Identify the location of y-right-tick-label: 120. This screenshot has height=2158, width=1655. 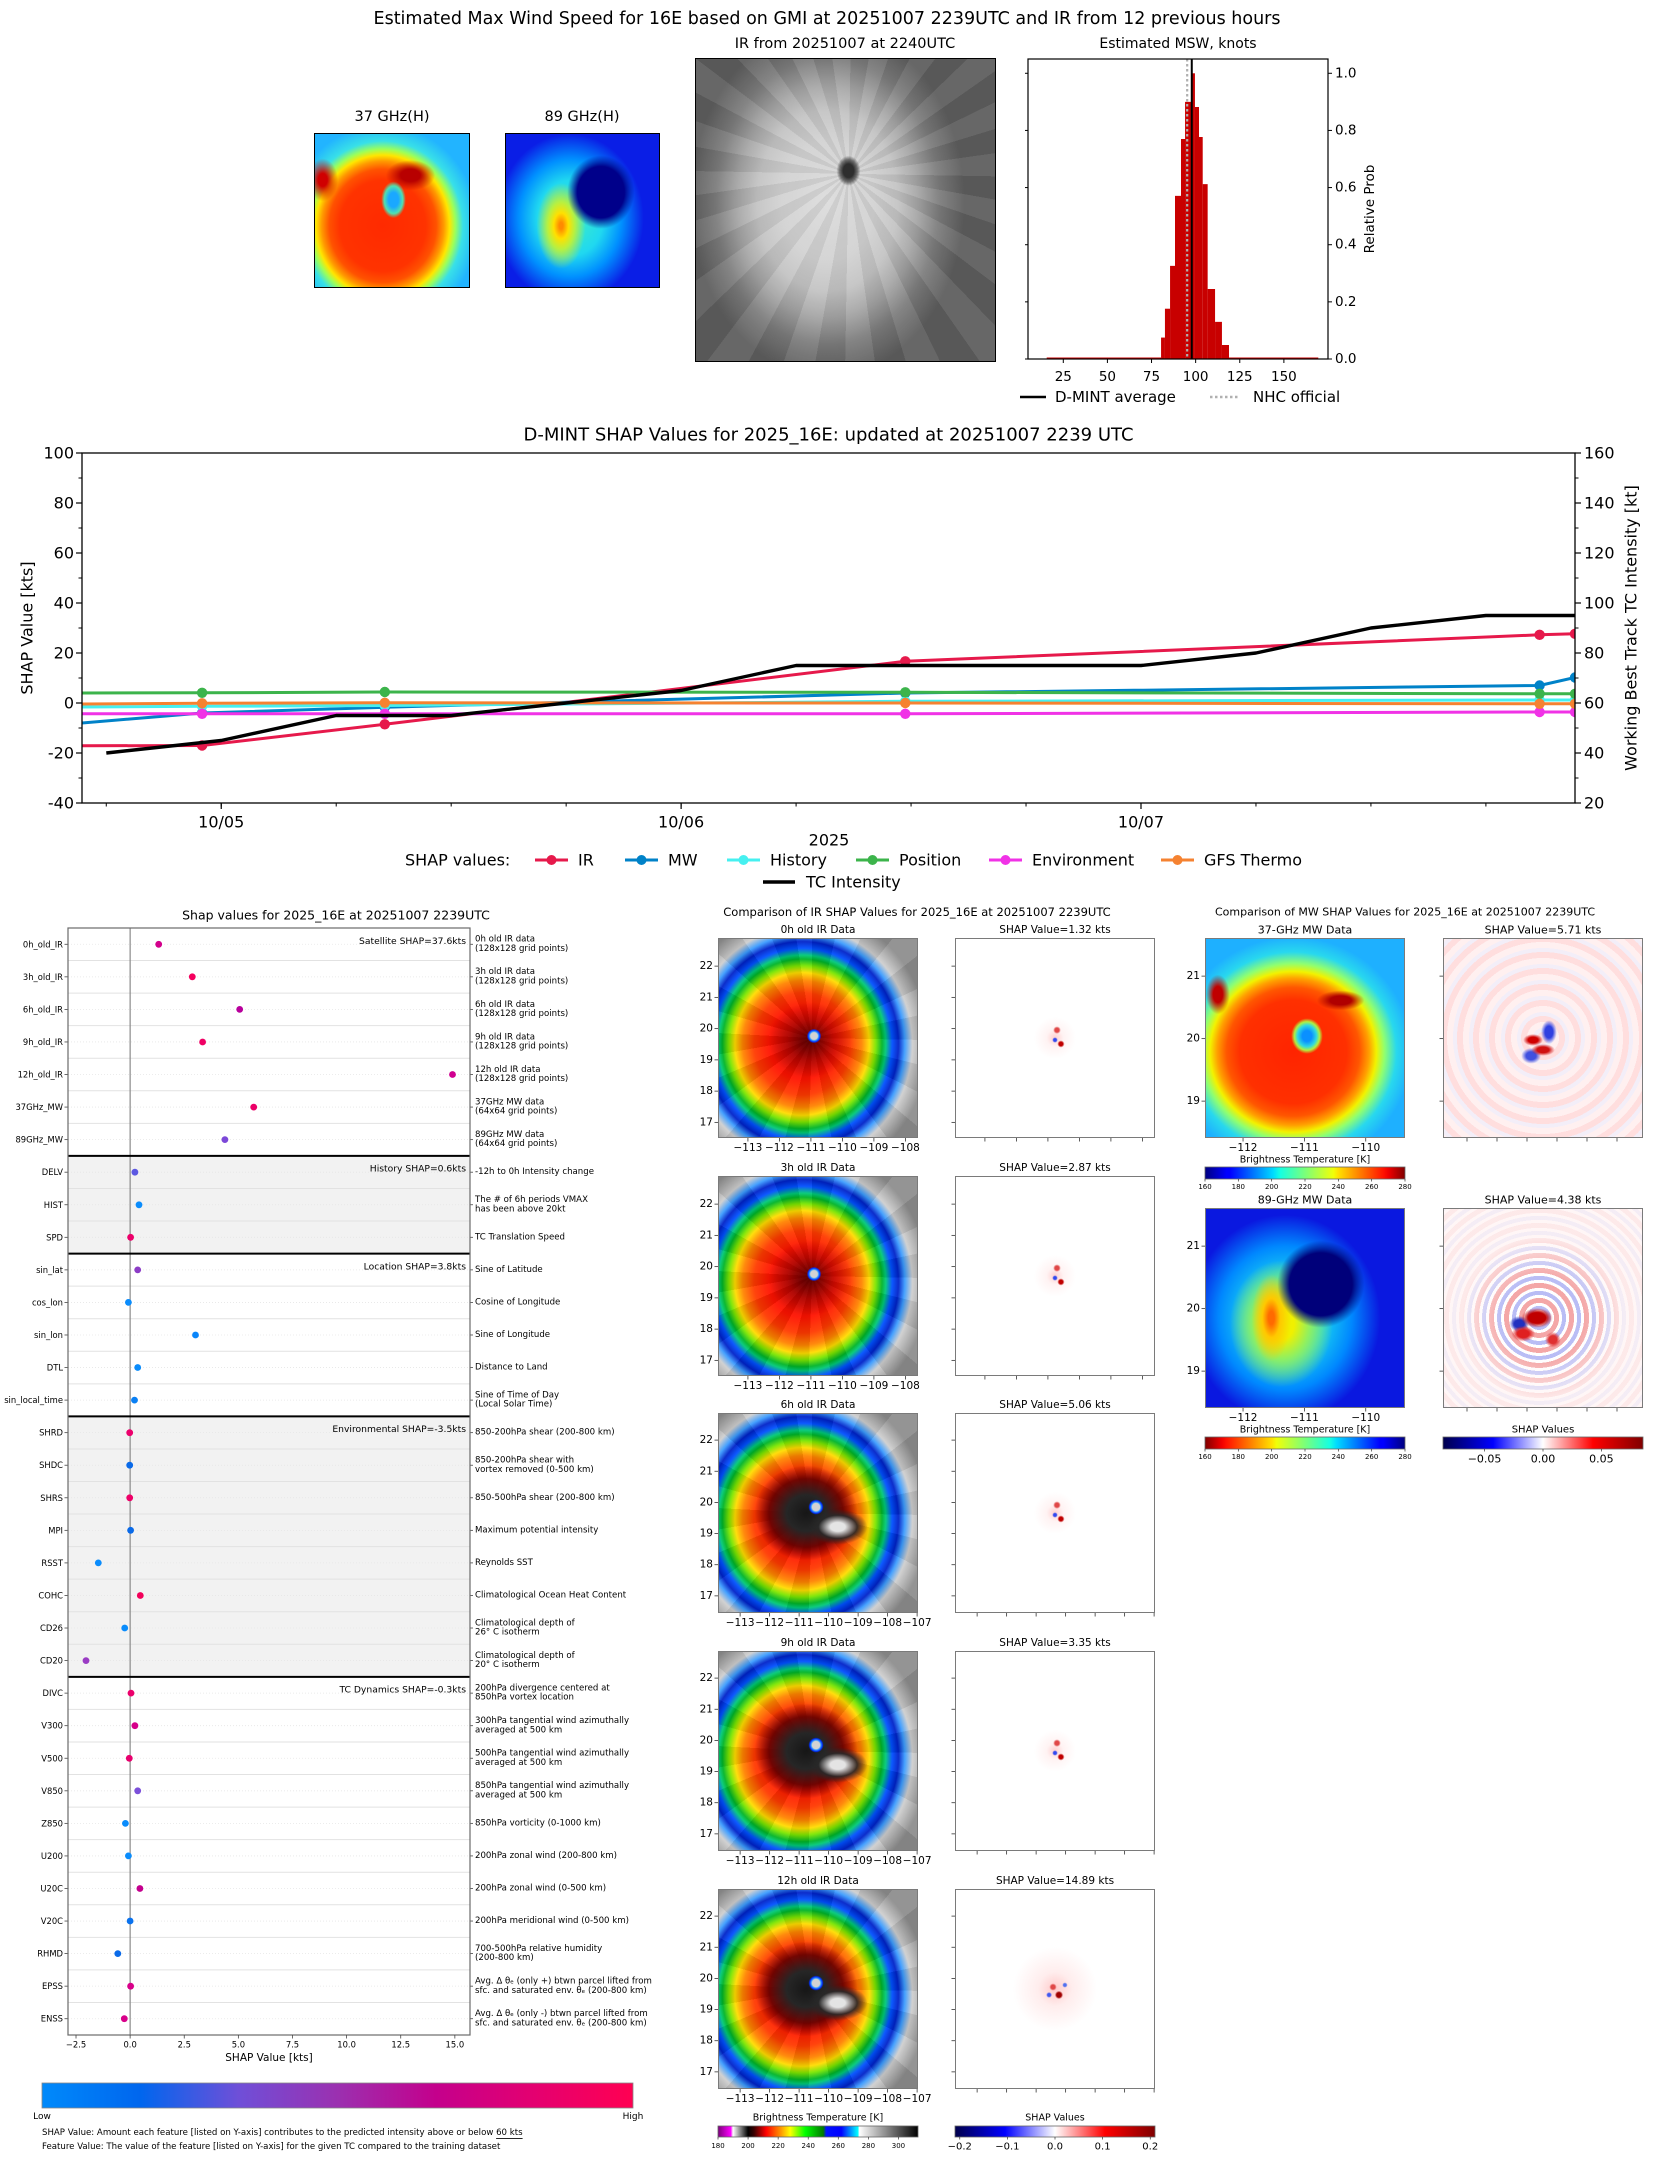
(1599, 553).